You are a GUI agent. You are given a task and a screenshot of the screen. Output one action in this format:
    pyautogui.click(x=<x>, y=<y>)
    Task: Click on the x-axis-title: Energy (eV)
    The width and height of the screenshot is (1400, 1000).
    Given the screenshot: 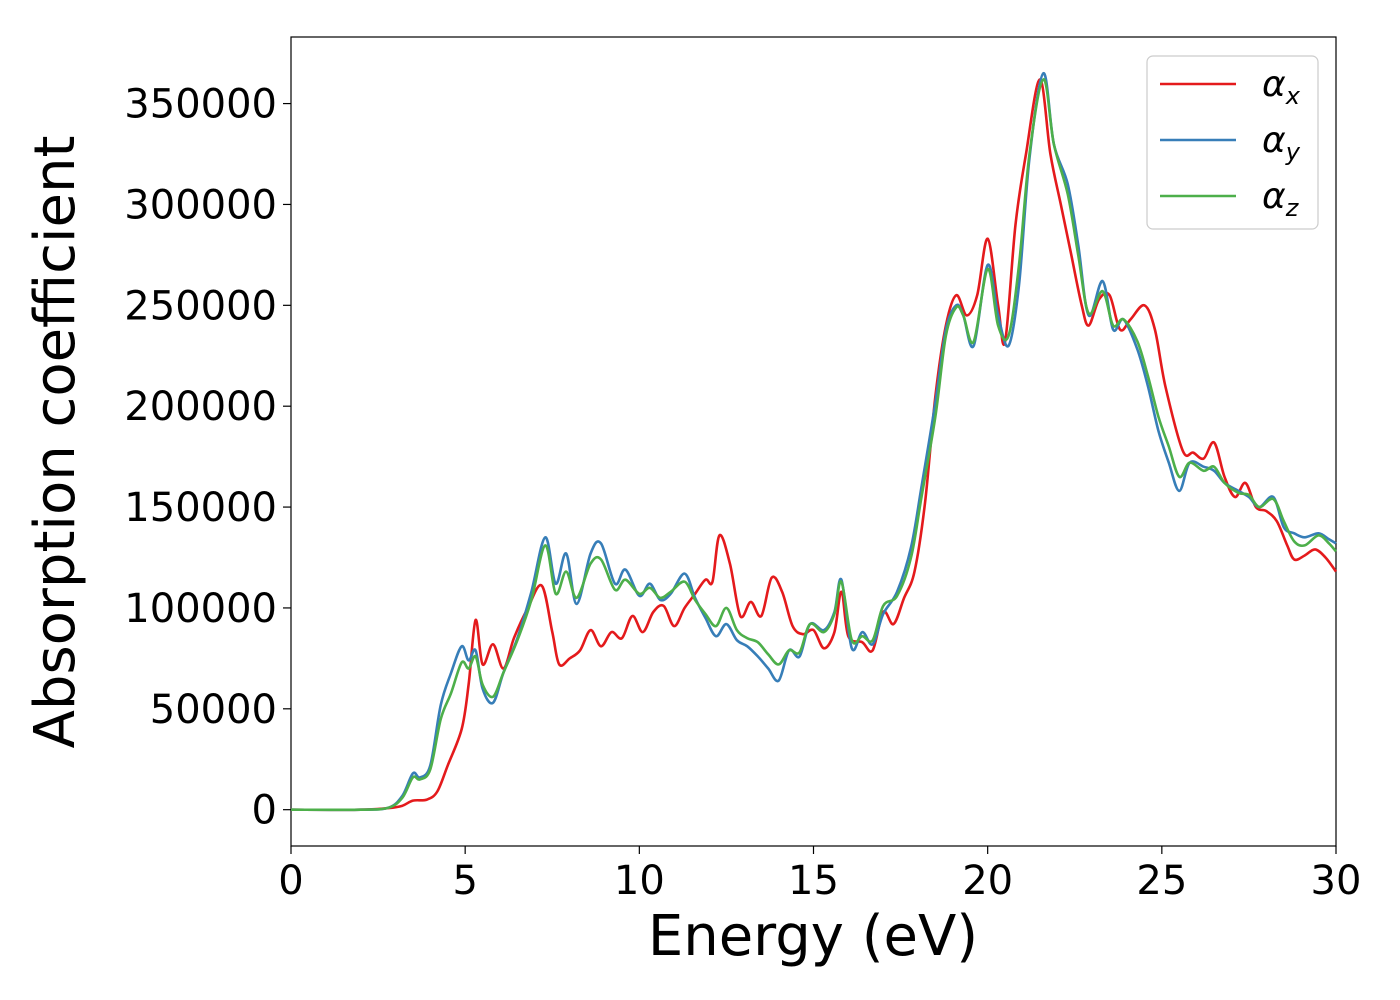 What is the action you would take?
    pyautogui.click(x=813, y=936)
    